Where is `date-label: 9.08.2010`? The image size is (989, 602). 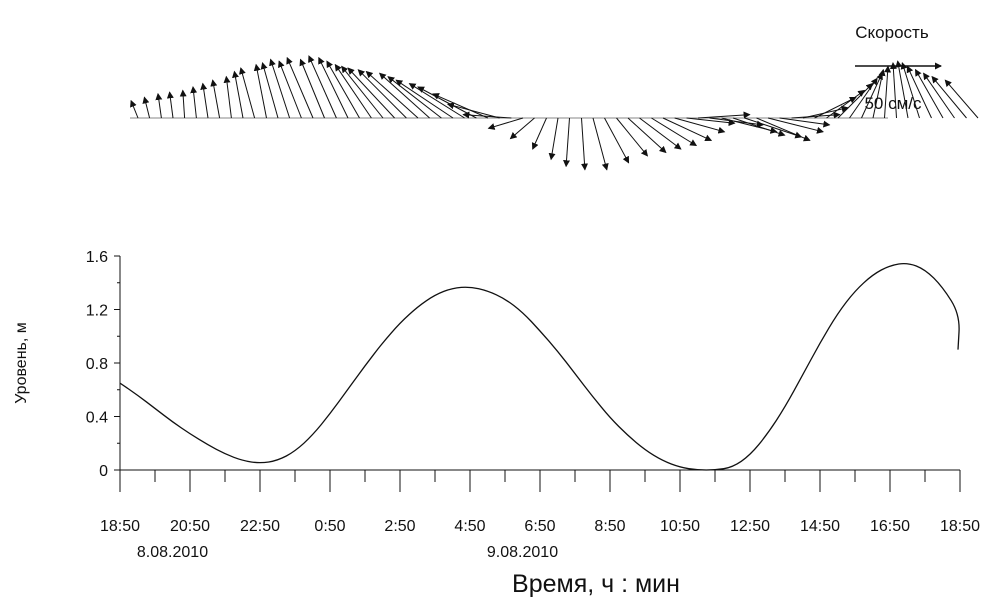 date-label: 9.08.2010 is located at coordinates (522, 552).